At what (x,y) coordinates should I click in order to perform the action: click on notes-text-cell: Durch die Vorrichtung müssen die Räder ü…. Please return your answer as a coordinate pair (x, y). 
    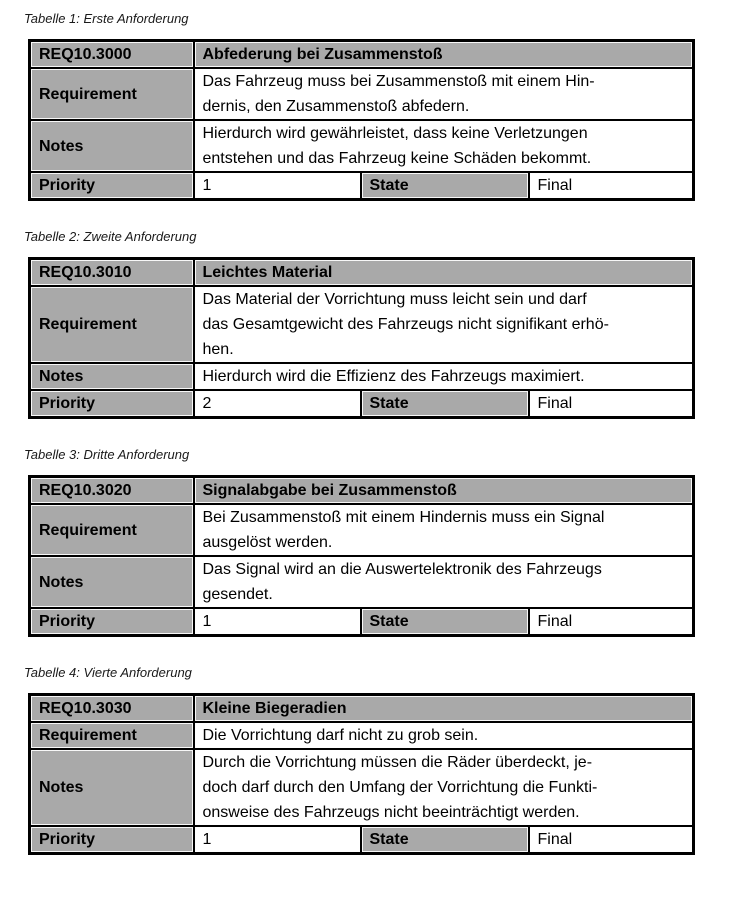
    Looking at the image, I should click on (443, 787).